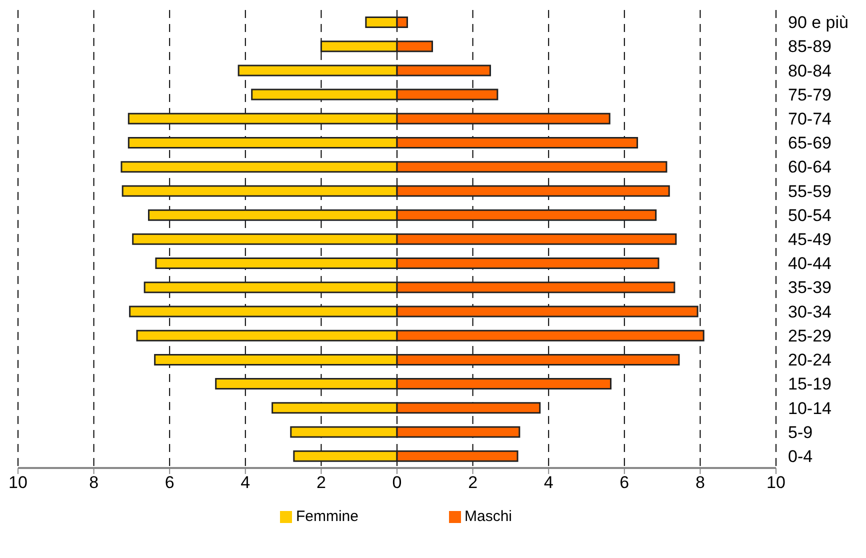 The height and width of the screenshot is (558, 866). What do you see at coordinates (327, 516) in the screenshot?
I see `legend-label: Femmine` at bounding box center [327, 516].